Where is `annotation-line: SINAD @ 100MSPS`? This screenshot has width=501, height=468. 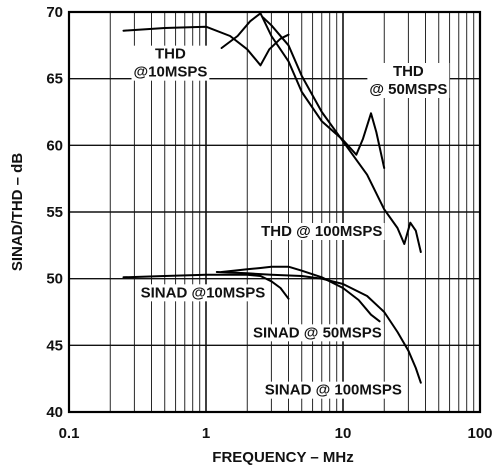 annotation-line: SINAD @ 100MSPS is located at coordinates (333, 390).